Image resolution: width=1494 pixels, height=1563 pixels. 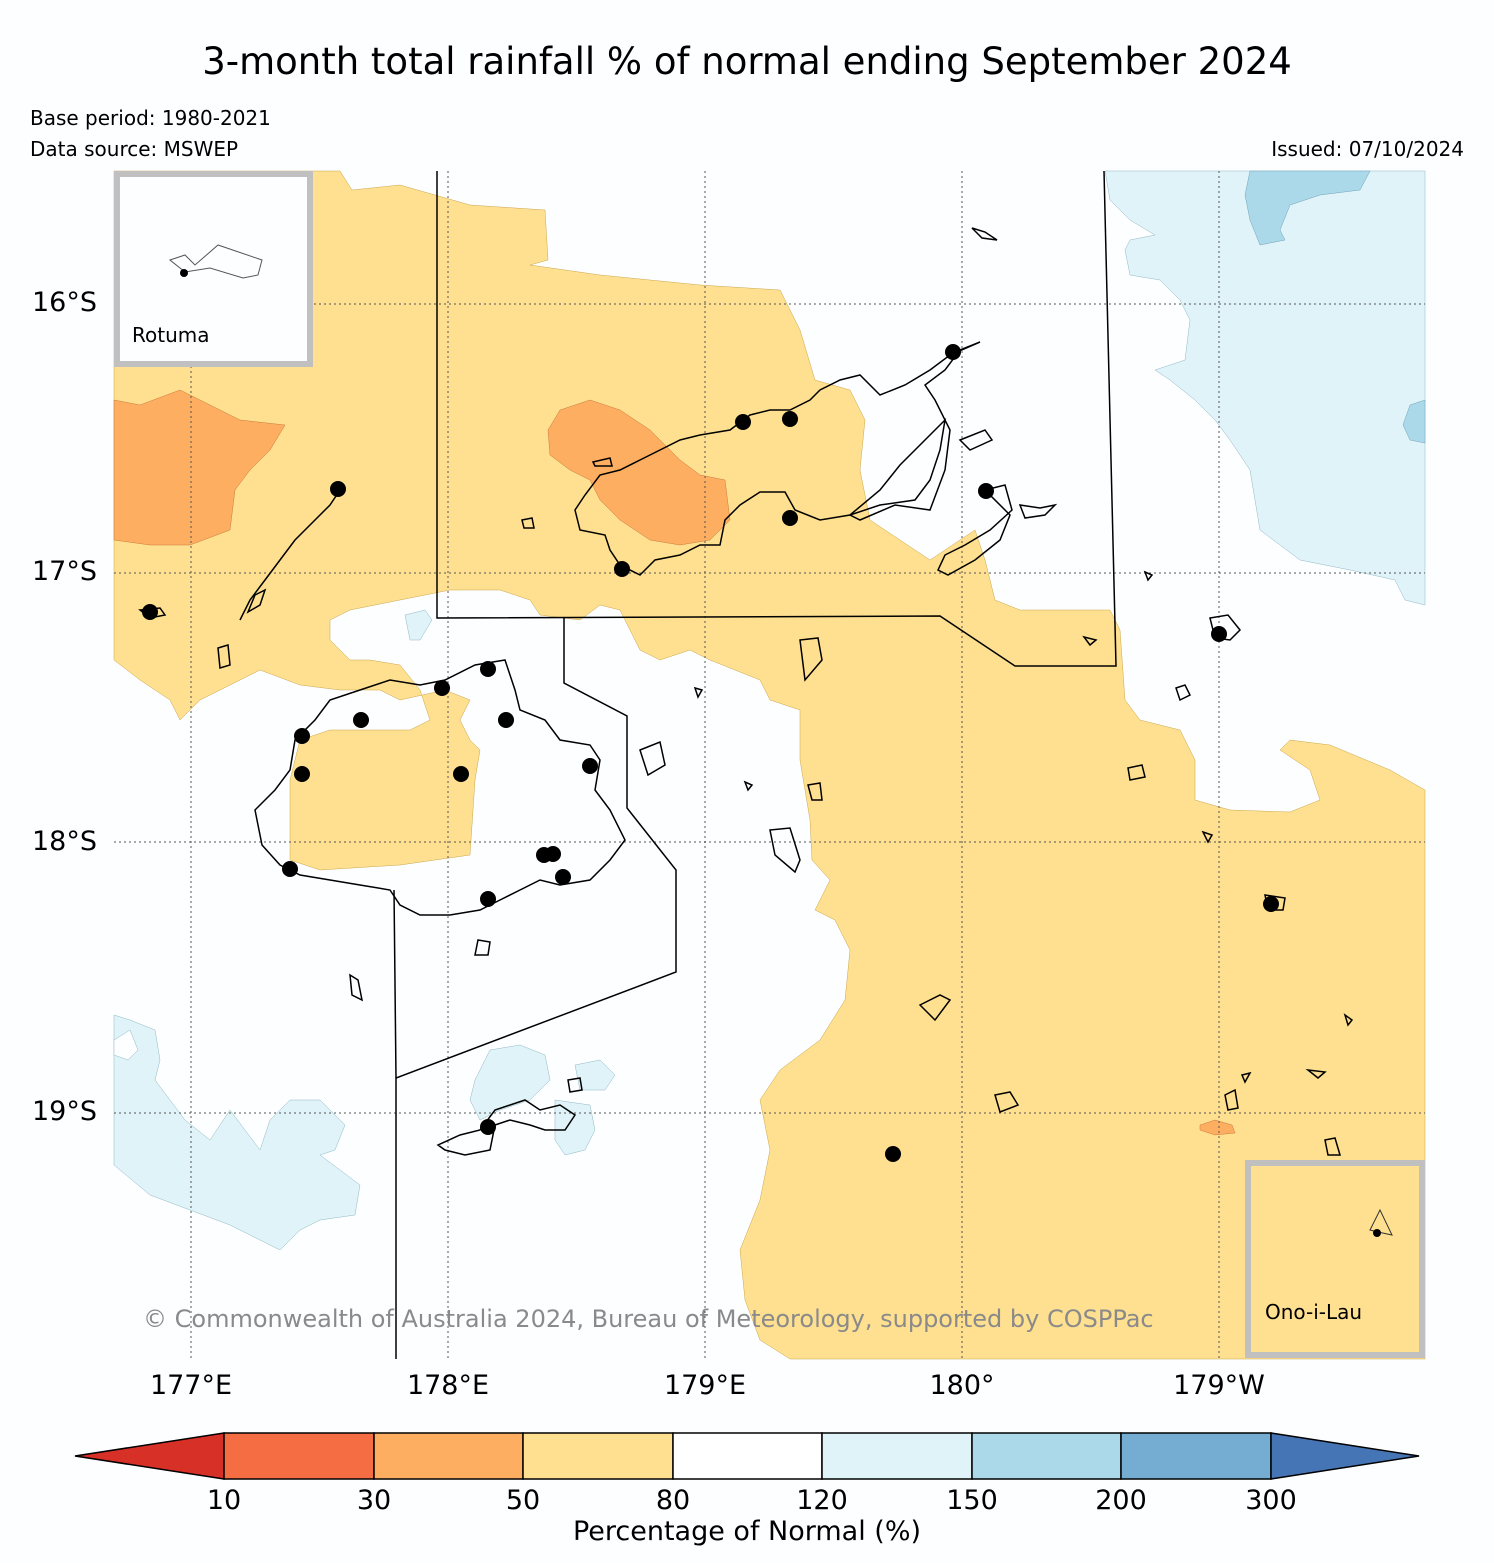 I want to click on inset-ono-i-lau, so click(x=1335, y=1259).